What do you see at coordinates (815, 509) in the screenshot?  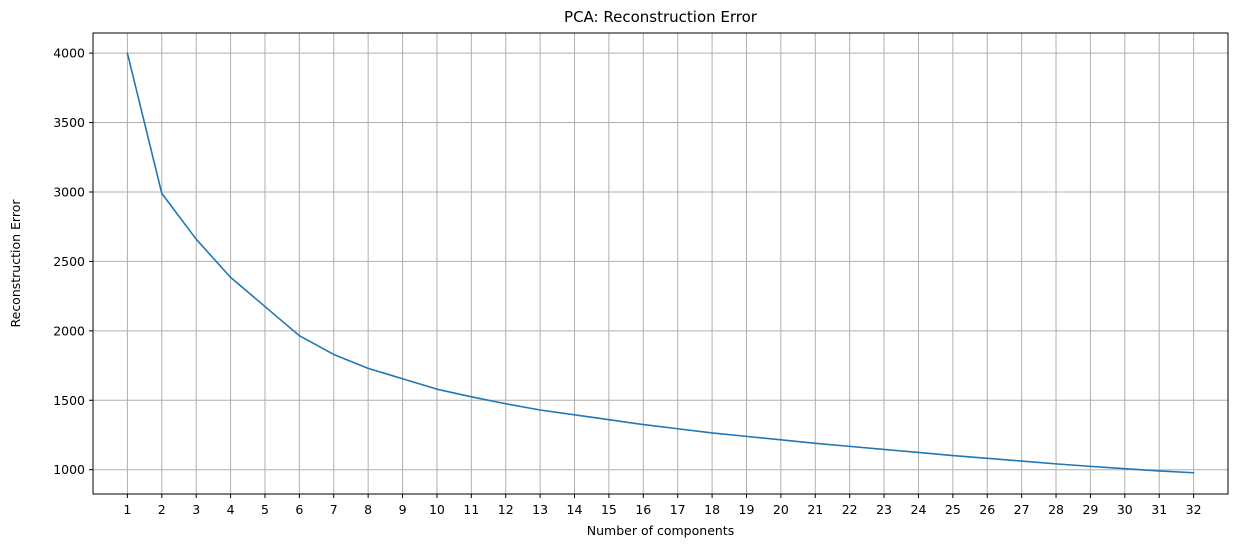 I see `x-tick-label: 21` at bounding box center [815, 509].